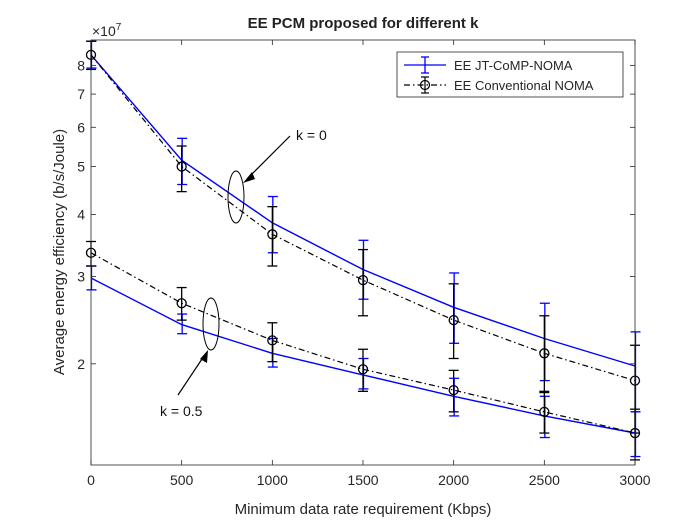 This screenshot has height=525, width=700. What do you see at coordinates (453, 480) in the screenshot?
I see `x-tick-label: 2000` at bounding box center [453, 480].